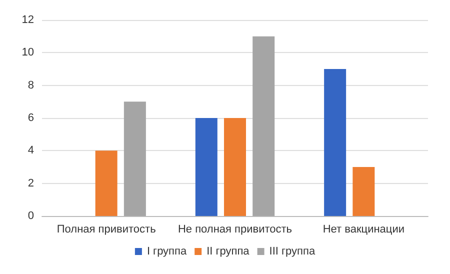 The height and width of the screenshot is (274, 450). Describe the element at coordinates (28, 20) in the screenshot. I see `y-tick-label: 12` at that location.